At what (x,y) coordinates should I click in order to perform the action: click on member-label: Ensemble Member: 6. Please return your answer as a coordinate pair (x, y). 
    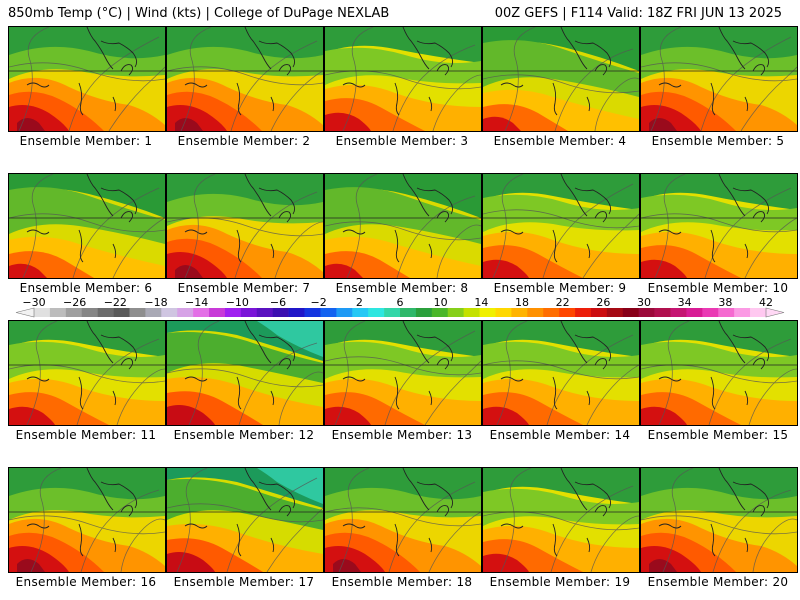
    Looking at the image, I should click on (86, 288).